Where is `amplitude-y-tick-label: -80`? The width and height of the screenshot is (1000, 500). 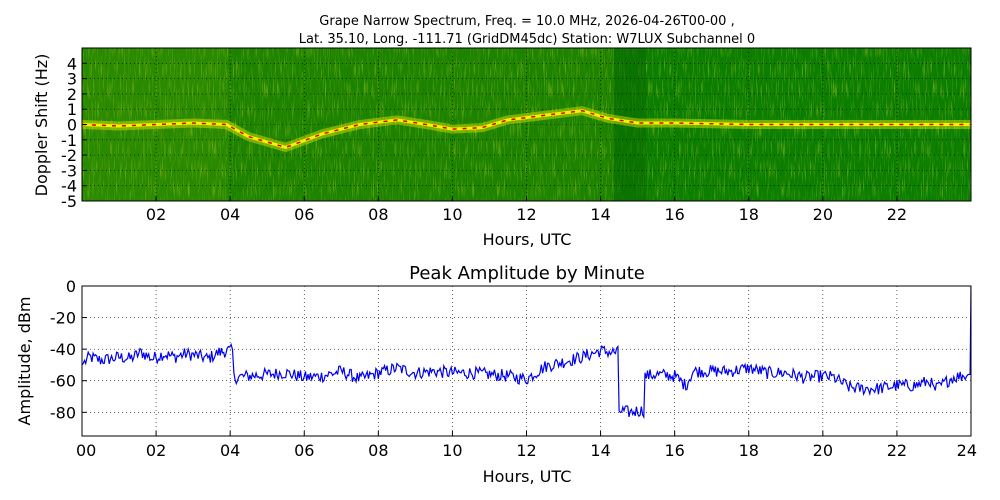 amplitude-y-tick-label: -80 is located at coordinates (63, 412).